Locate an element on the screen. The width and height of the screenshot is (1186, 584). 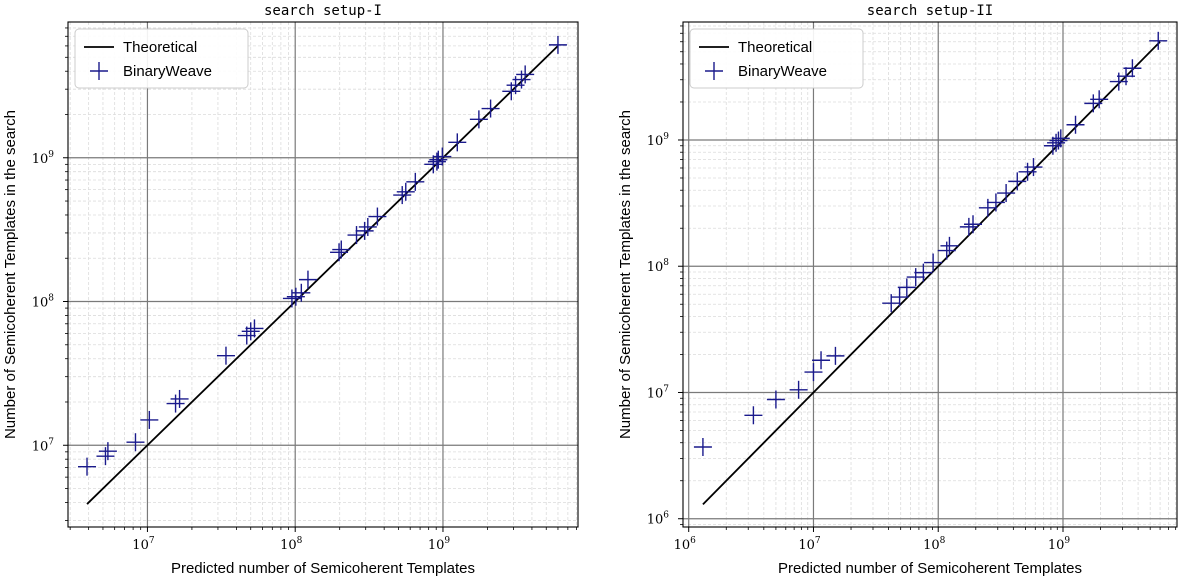
chart-title: search setup-II is located at coordinates (930, 11).